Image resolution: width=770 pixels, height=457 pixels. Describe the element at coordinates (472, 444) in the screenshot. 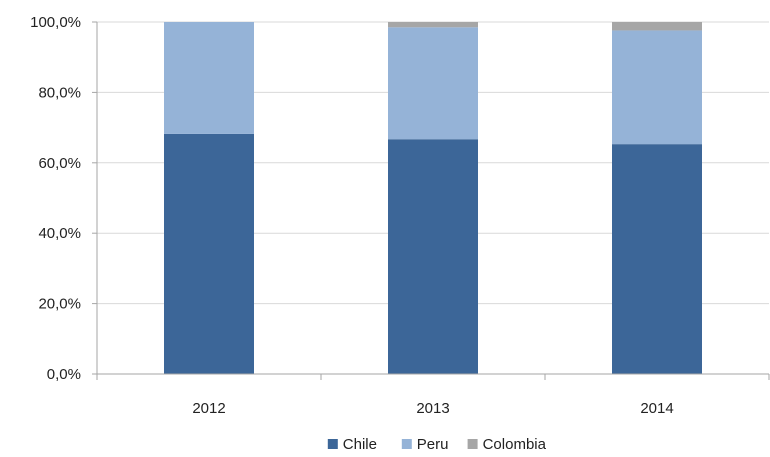

I see `legend-swatch-colombia` at that location.